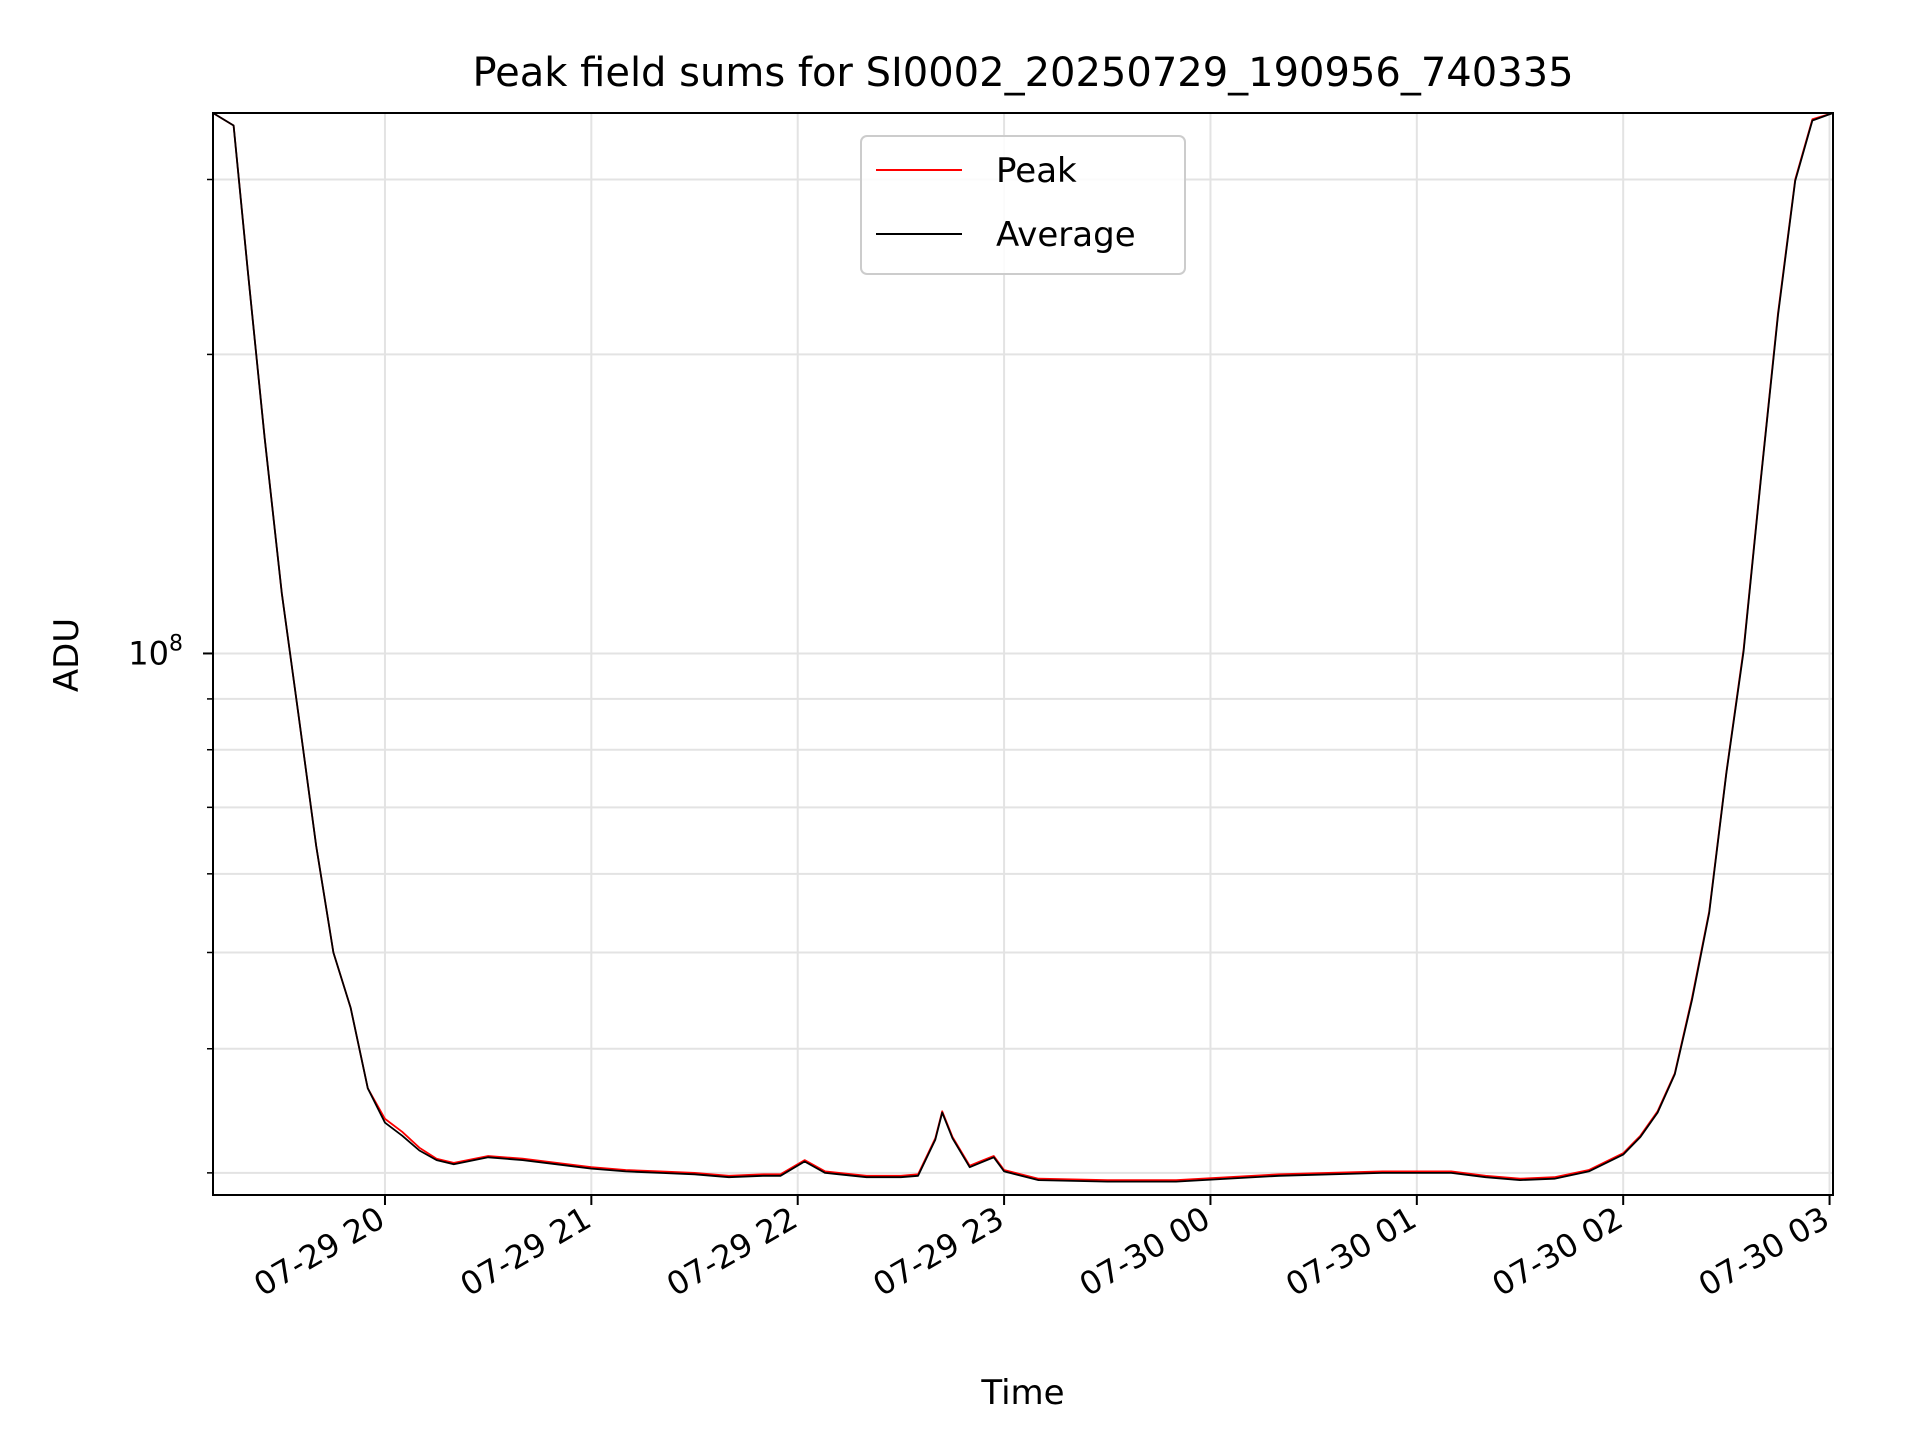 Image resolution: width=1920 pixels, height=1440 pixels. I want to click on x-axis-label: Time, so click(1022, 1393).